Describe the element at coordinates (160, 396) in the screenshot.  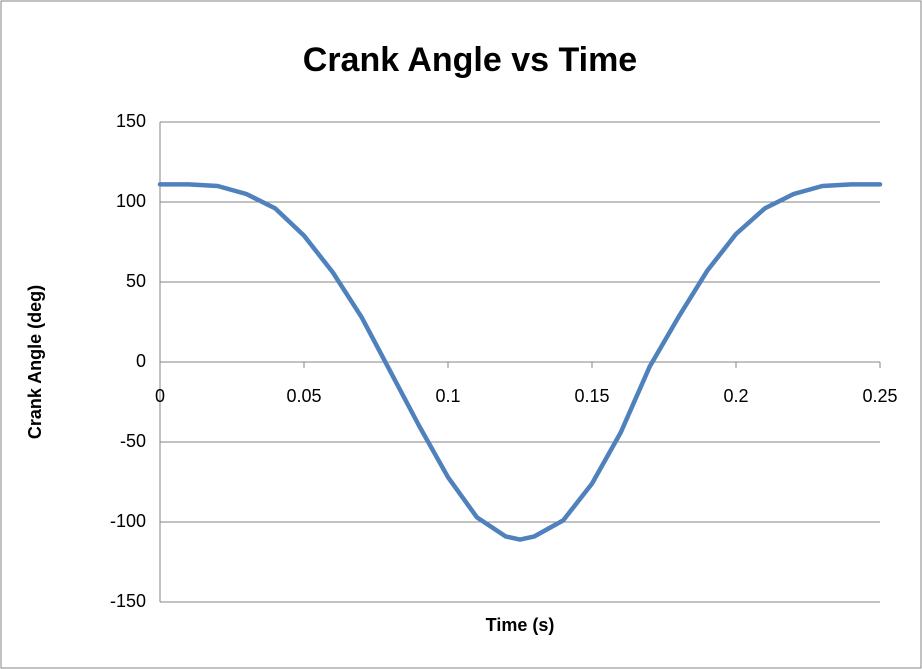
I see `x-tick-label: 0` at that location.